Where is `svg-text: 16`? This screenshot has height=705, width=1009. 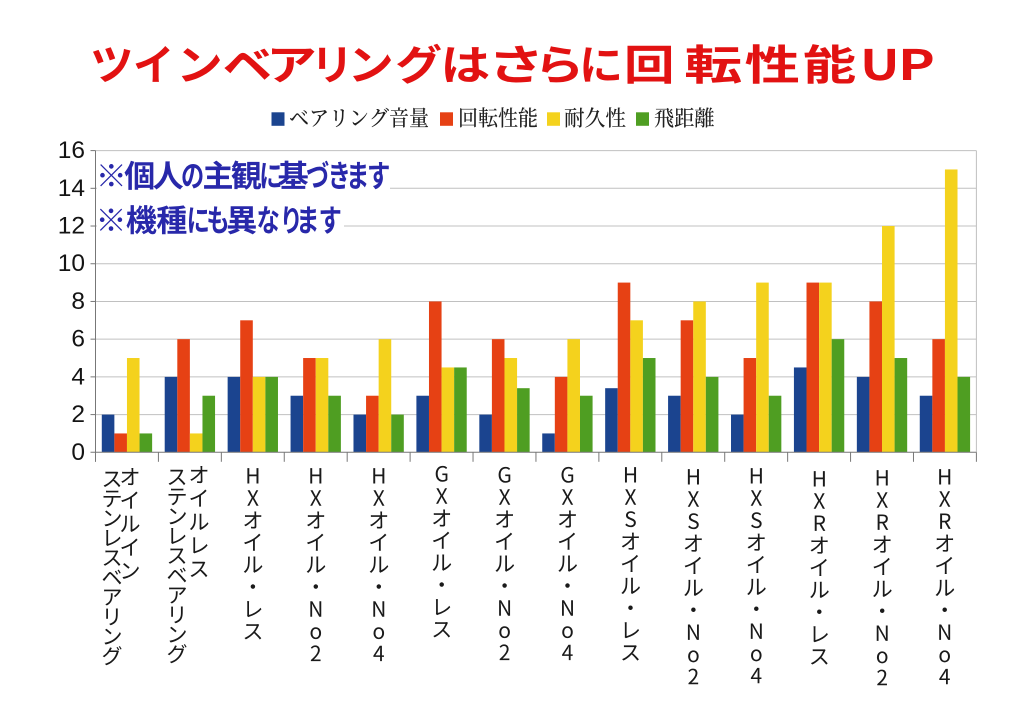
svg-text: 16 is located at coordinates (71, 150).